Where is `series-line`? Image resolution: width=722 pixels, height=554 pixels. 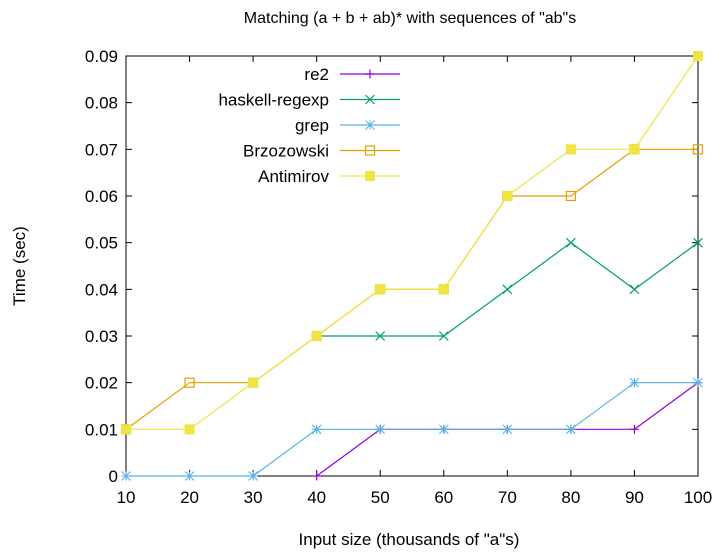
series-line is located at coordinates (412, 429).